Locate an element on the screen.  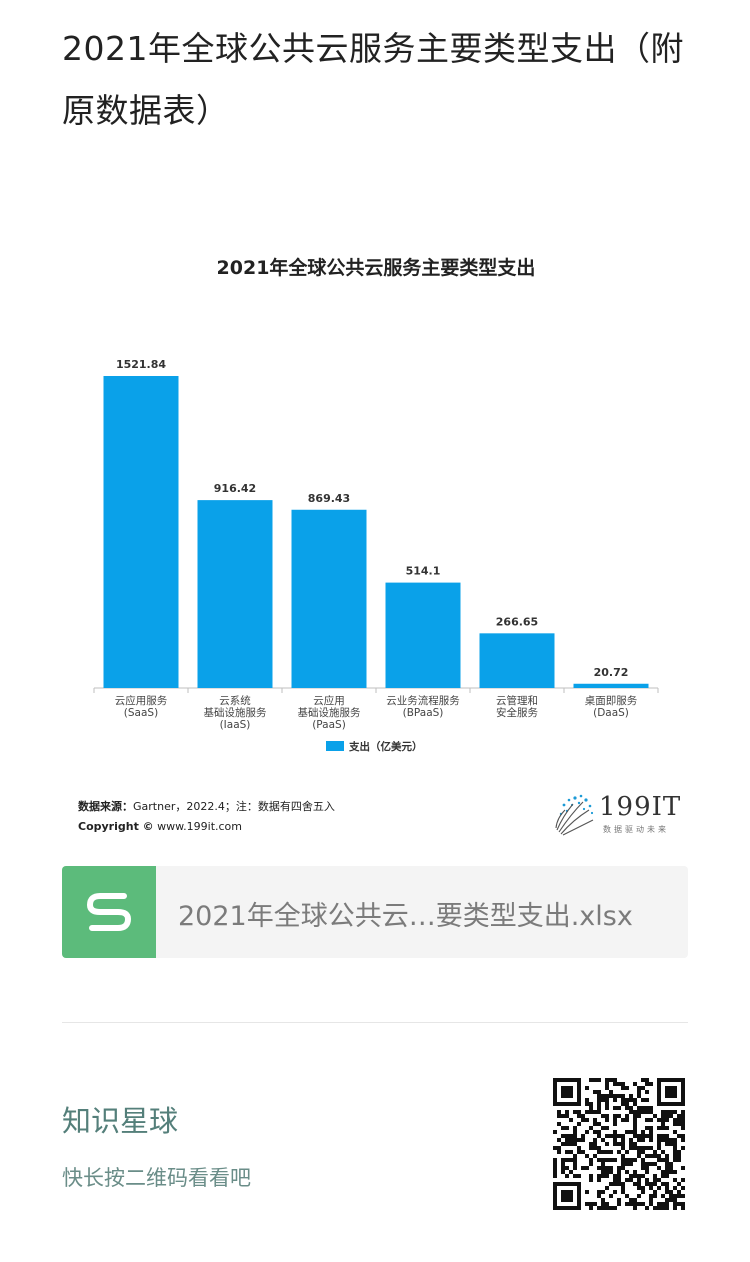
brand-logo: 199IT 数据驱动未来 is located at coordinates (618, 815).